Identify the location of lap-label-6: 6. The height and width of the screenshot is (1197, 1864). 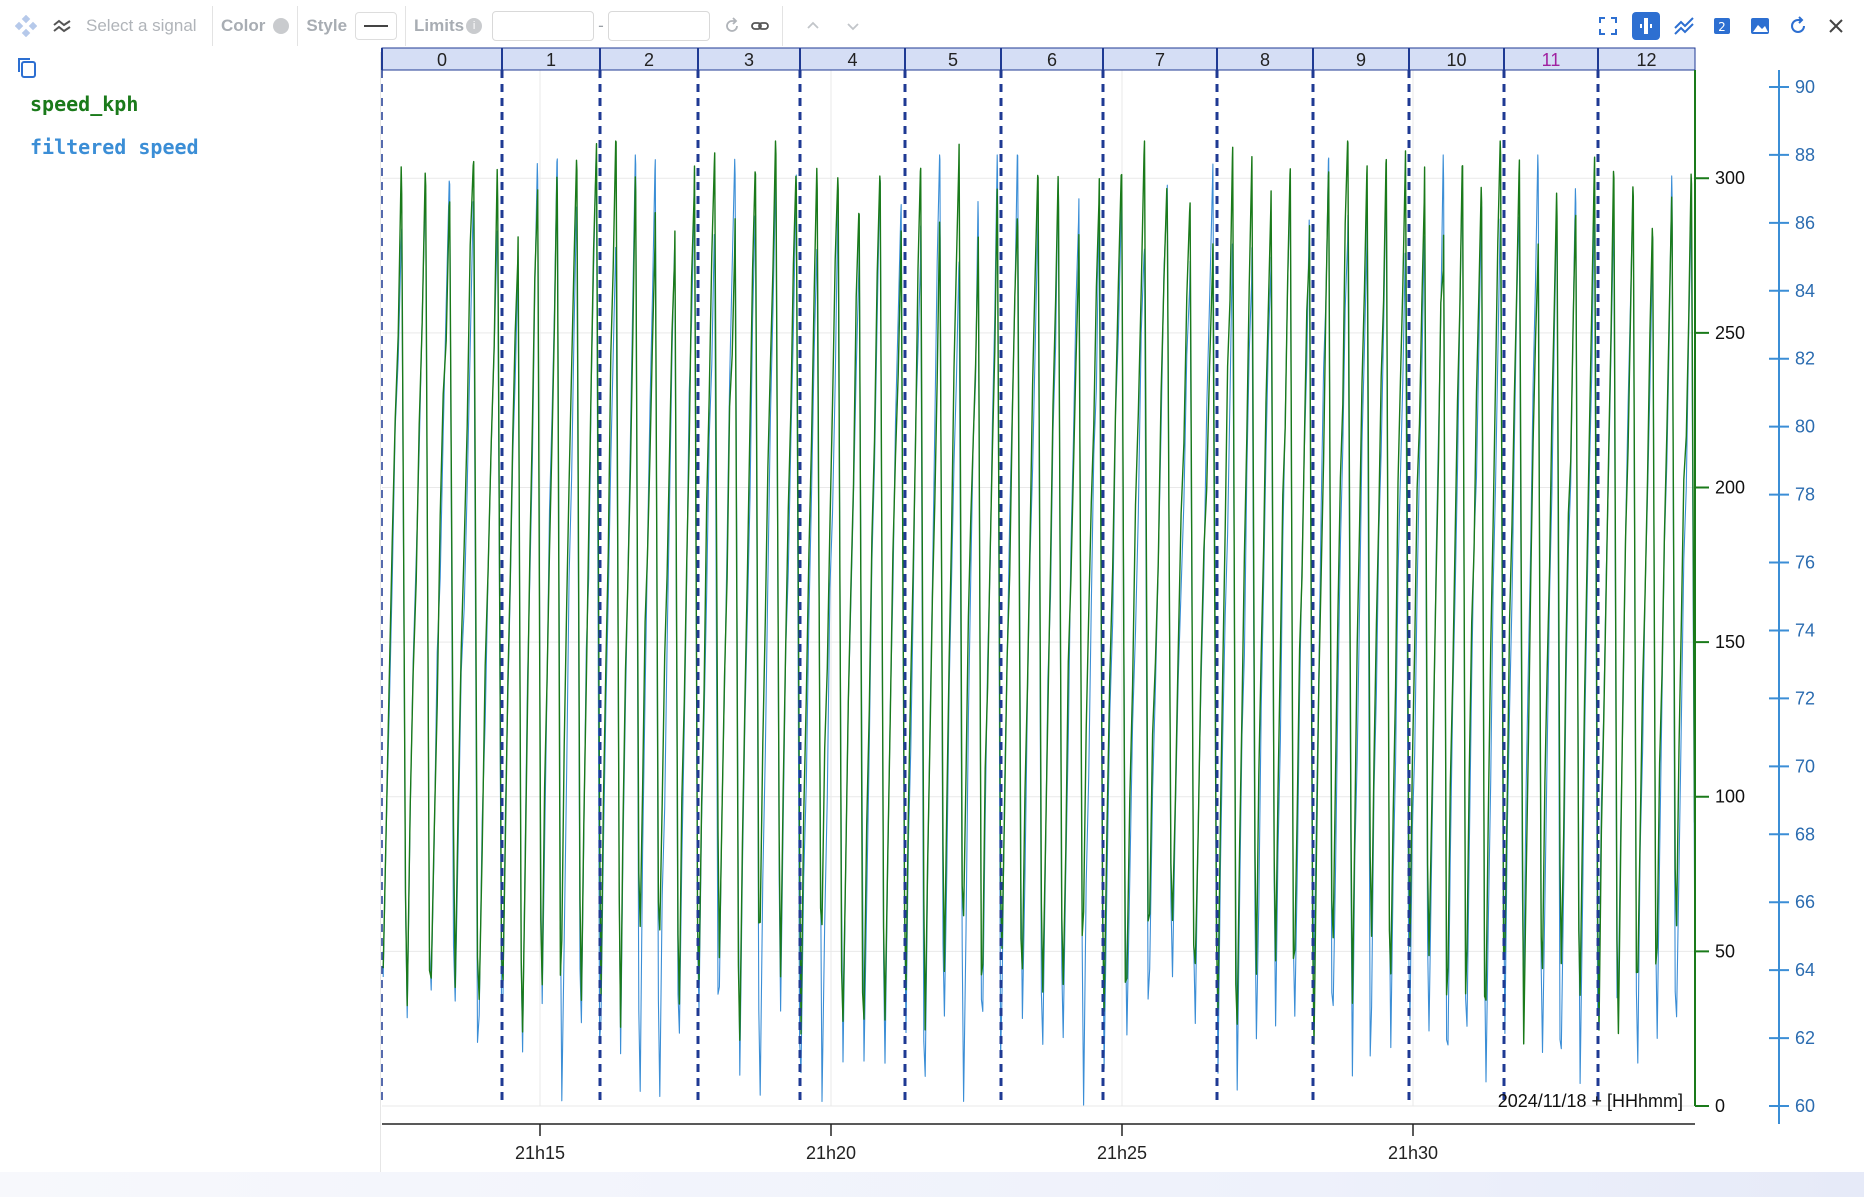
(1052, 60).